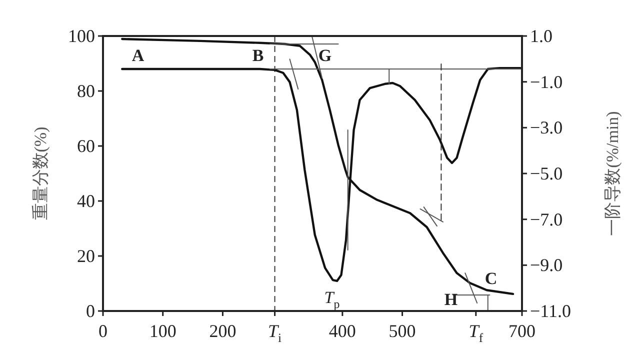 The height and width of the screenshot is (346, 640). What do you see at coordinates (222, 331) in the screenshot?
I see `x-tick-label: 200` at bounding box center [222, 331].